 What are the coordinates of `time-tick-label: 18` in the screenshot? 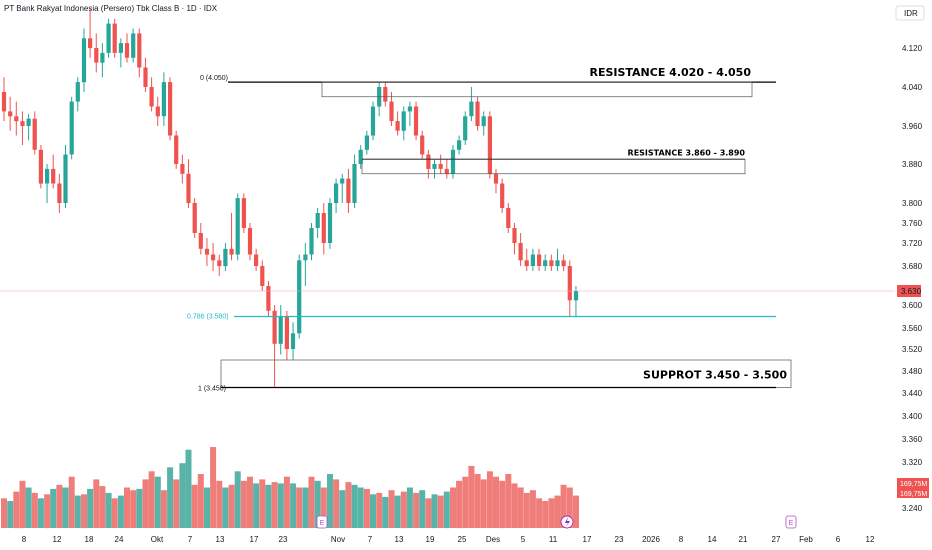 It's located at (89, 539).